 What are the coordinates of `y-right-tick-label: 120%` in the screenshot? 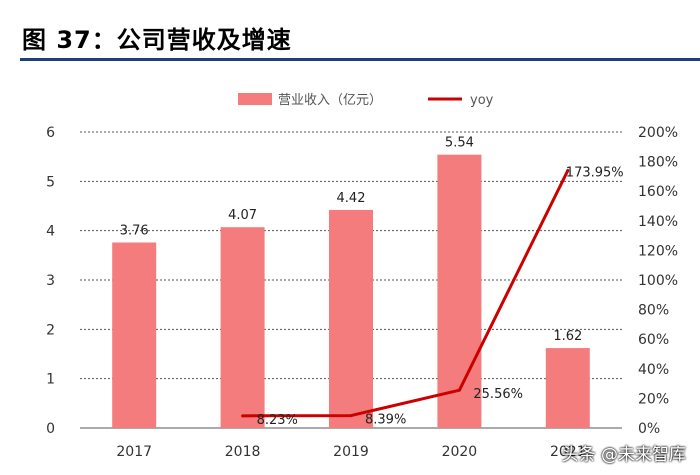 It's located at (658, 251).